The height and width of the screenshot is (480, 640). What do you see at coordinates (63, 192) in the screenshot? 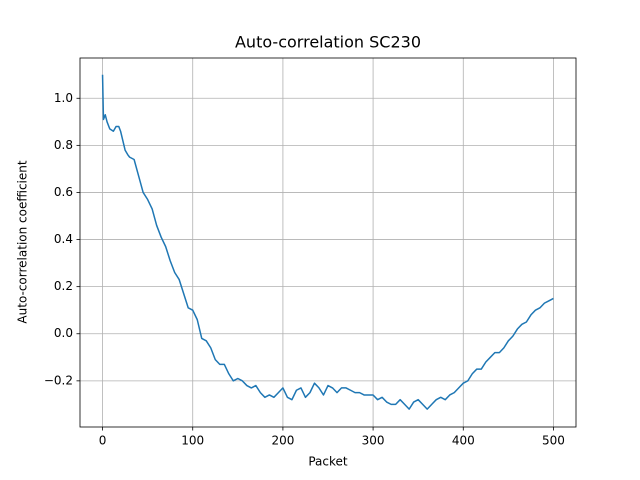
I see `y-tick-label: 0.6` at bounding box center [63, 192].